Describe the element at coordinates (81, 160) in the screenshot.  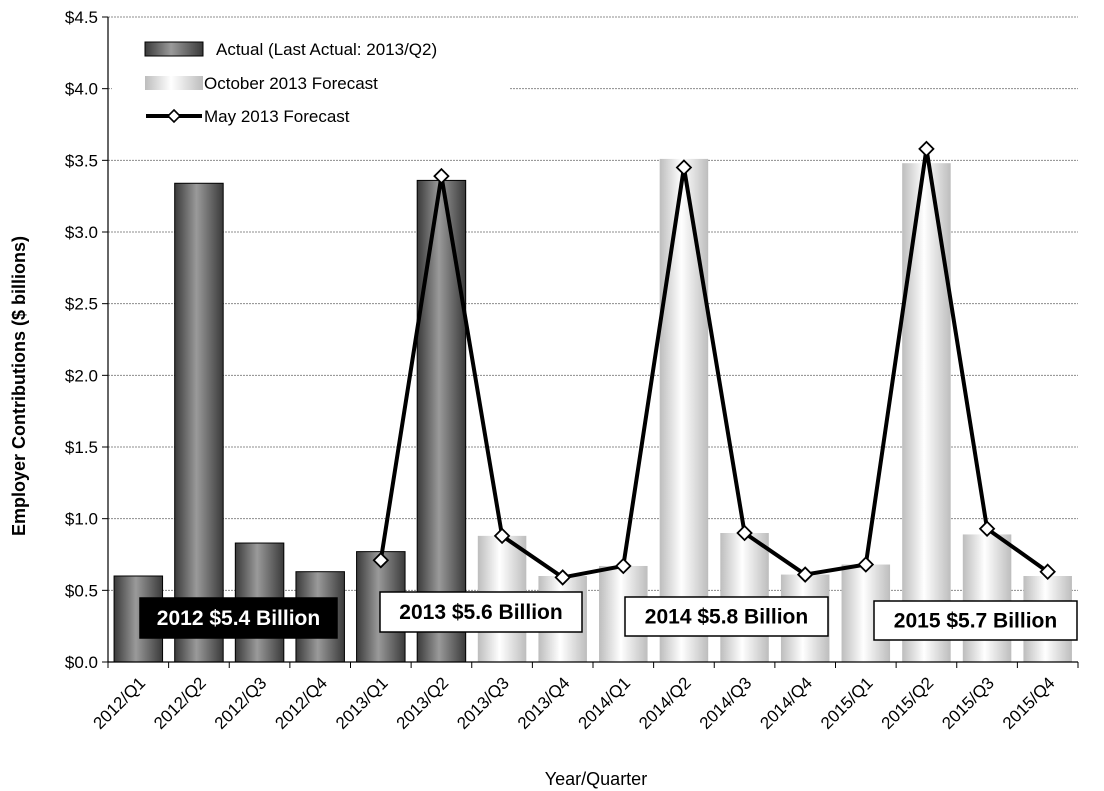
I see `y-tick-label: $3.5` at that location.